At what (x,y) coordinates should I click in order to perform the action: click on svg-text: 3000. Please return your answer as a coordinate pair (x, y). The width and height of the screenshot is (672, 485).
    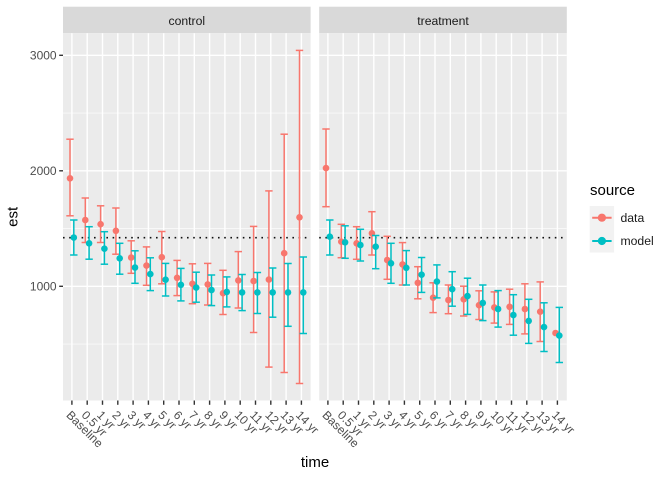
    Looking at the image, I should click on (43, 56).